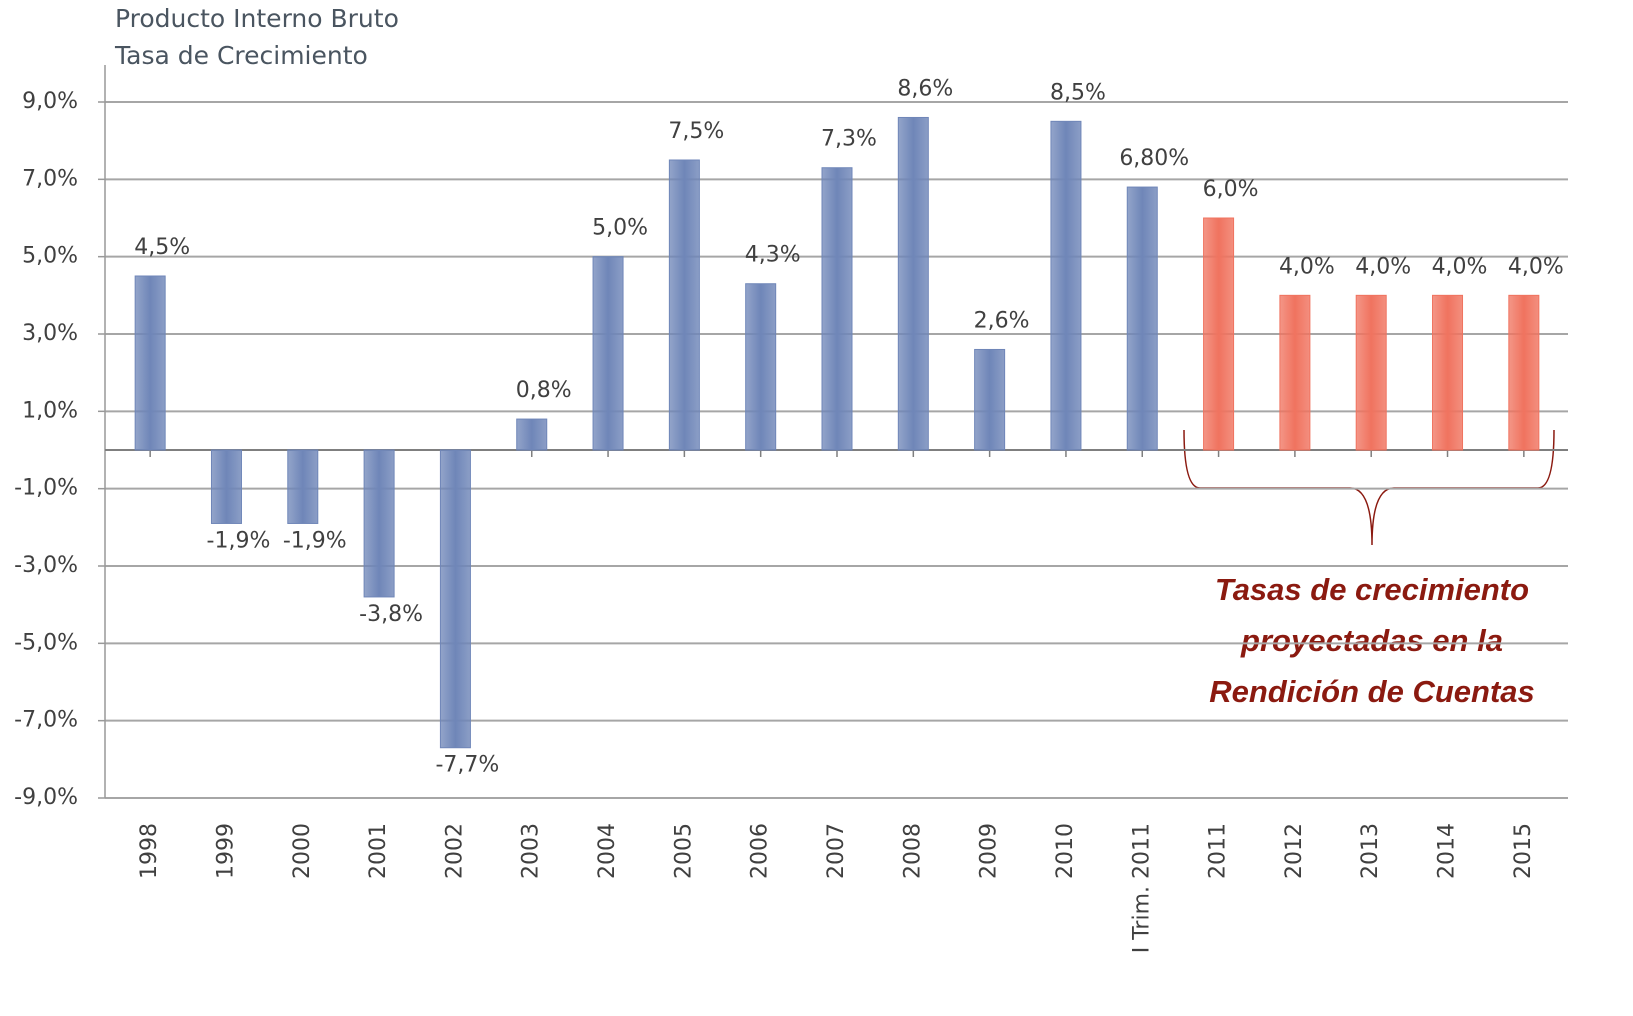 The image size is (1633, 1016). Describe the element at coordinates (1369, 487) in the screenshot. I see `bracket` at that location.